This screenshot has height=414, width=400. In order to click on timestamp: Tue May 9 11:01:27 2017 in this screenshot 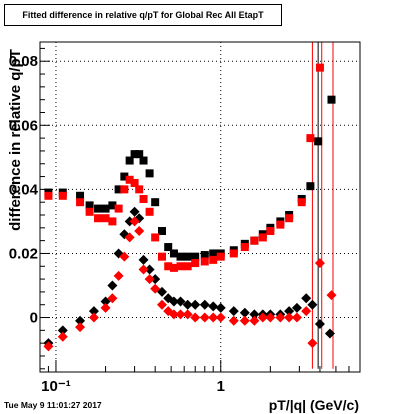, I will do `click(53, 405)`.